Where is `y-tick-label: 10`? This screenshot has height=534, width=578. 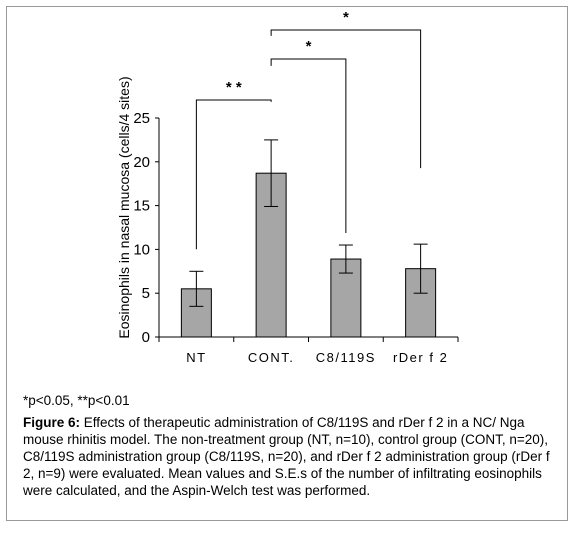
y-tick-label: 10 is located at coordinates (141, 249).